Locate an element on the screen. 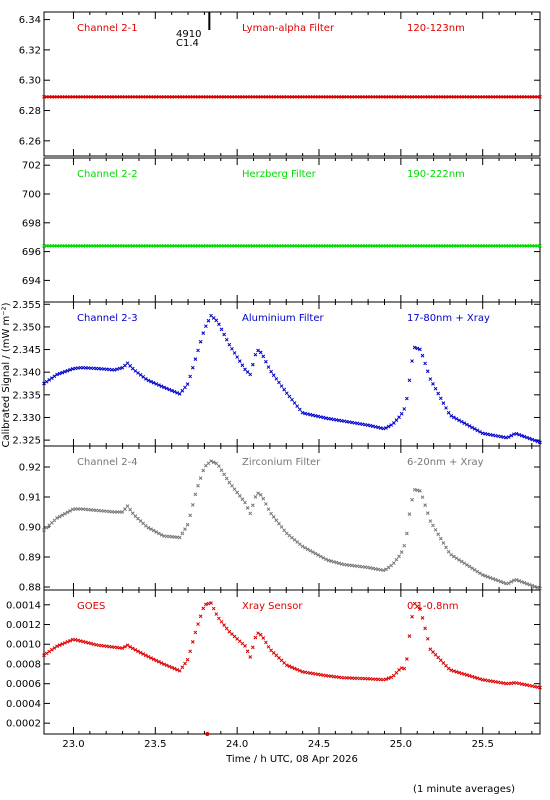 This screenshot has width=550, height=800. y-tick-label: 2.325 is located at coordinates (26, 441).